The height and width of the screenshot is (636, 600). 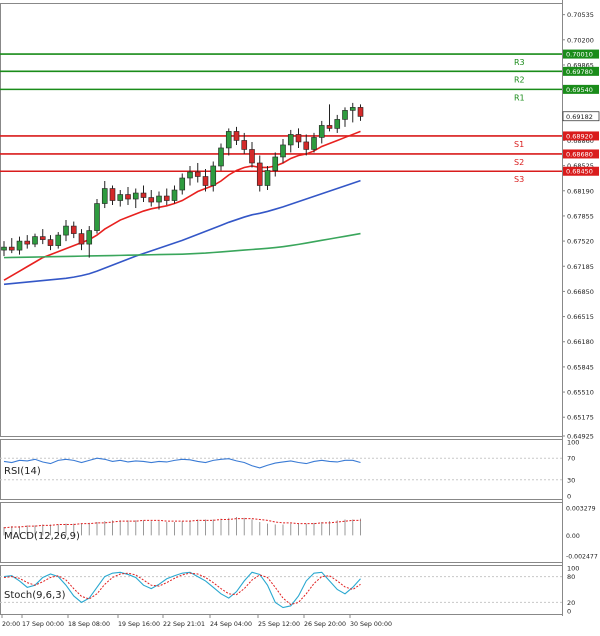 I want to click on level-price-tag: 0.69780, so click(x=579, y=72).